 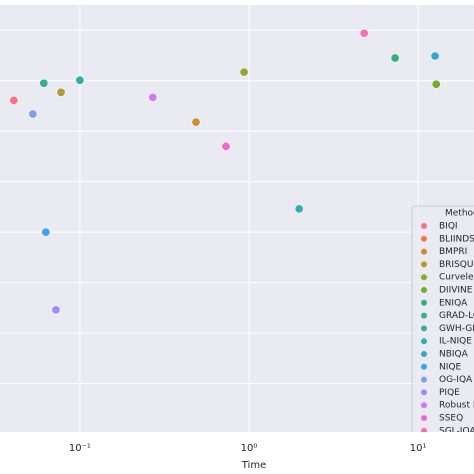 What do you see at coordinates (456, 239) in the screenshot?
I see `legend-label: BLIINDS-II` at bounding box center [456, 239].